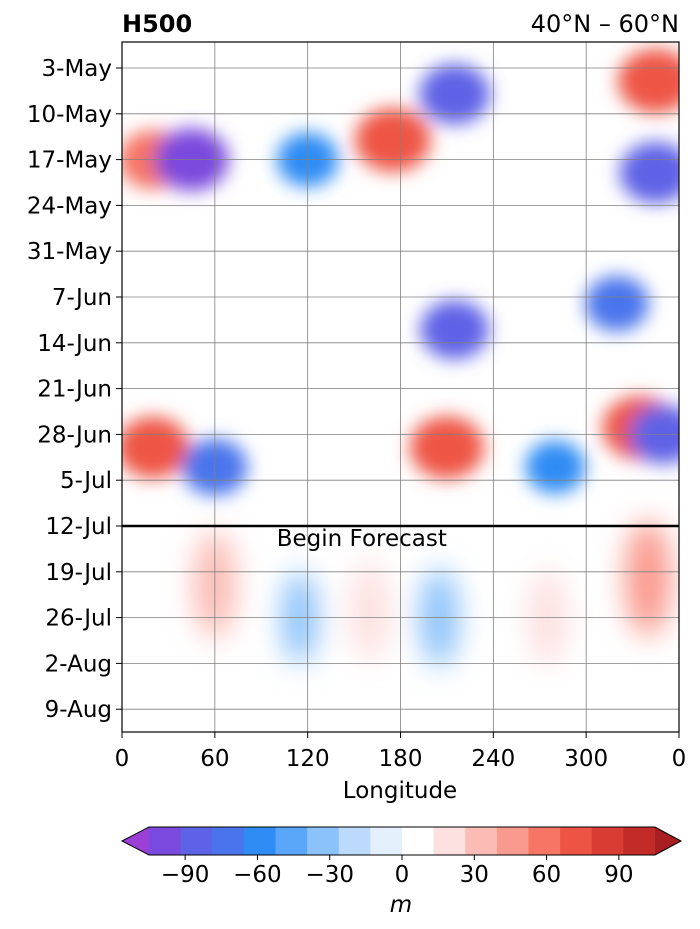  What do you see at coordinates (257, 875) in the screenshot?
I see `colorbar-tick-label: −60` at bounding box center [257, 875].